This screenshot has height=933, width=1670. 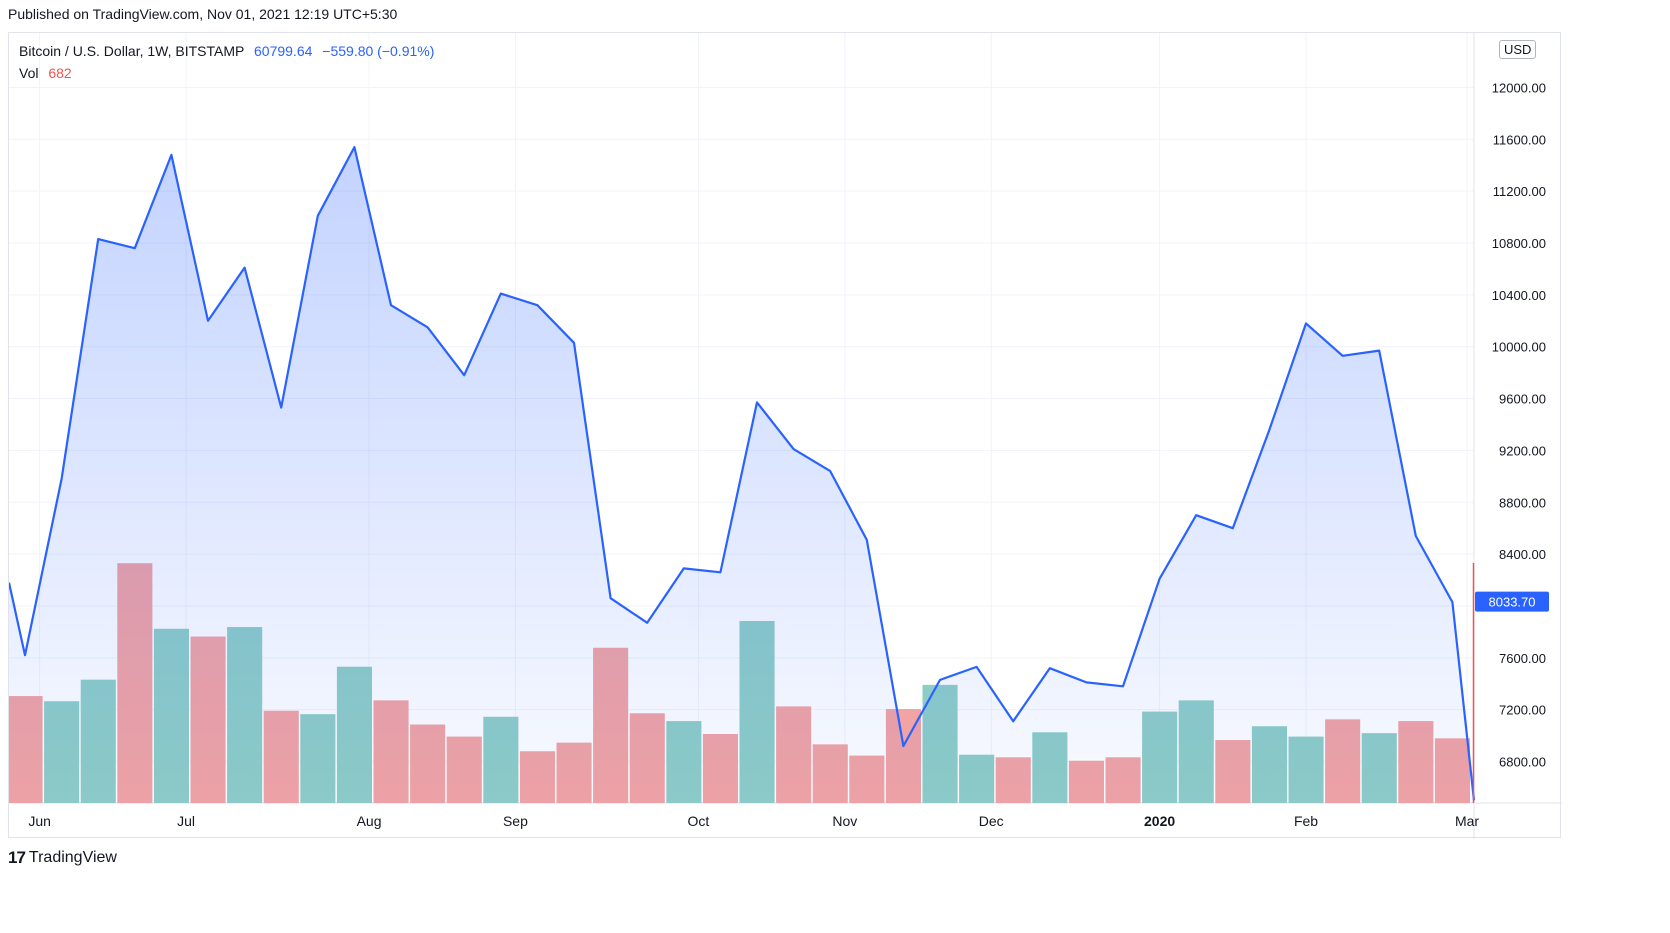 I want to click on price-tick-label: 9600.00, so click(x=1522, y=399).